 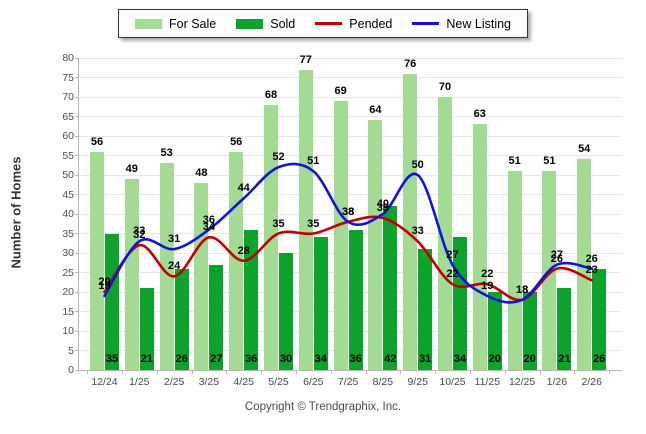 I want to click on new-listing-value-label: 31, so click(x=174, y=239).